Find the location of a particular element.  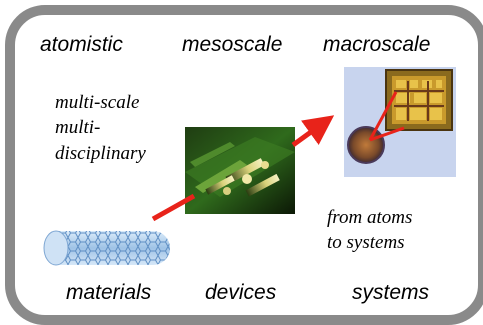

label-systems: systems is located at coordinates (391, 292).